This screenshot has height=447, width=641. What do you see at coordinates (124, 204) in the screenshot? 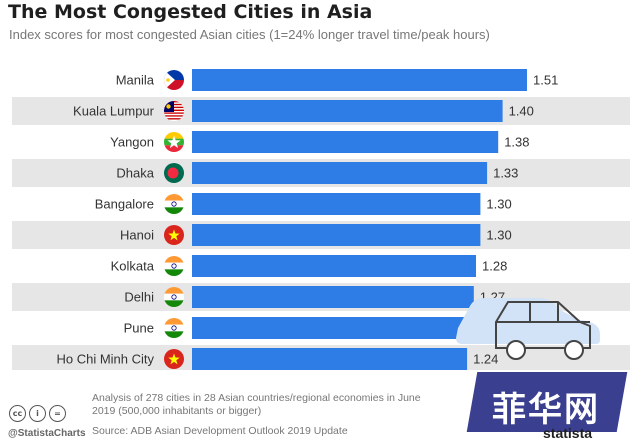
I see `category-label: Bangalore` at bounding box center [124, 204].